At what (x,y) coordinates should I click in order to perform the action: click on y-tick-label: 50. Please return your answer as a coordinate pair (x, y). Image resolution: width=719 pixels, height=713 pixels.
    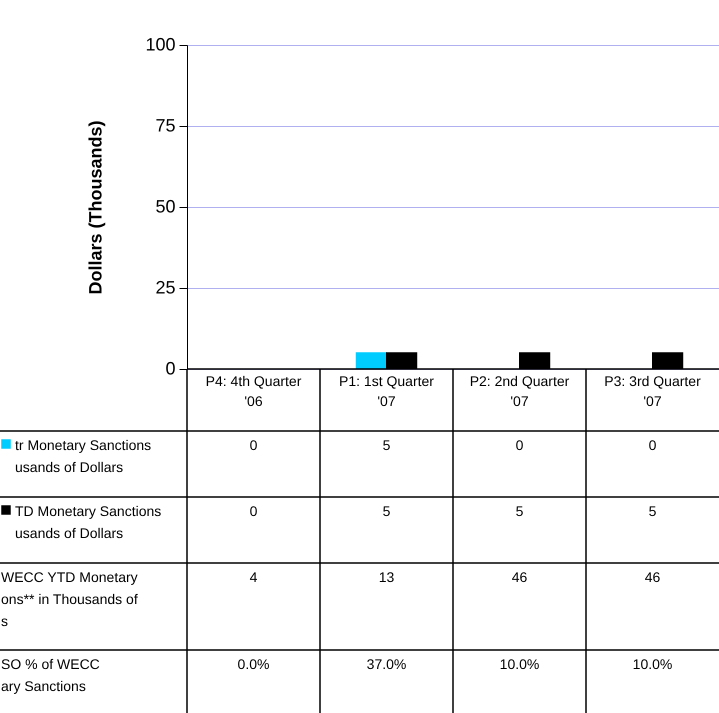
    Looking at the image, I should click on (165, 206).